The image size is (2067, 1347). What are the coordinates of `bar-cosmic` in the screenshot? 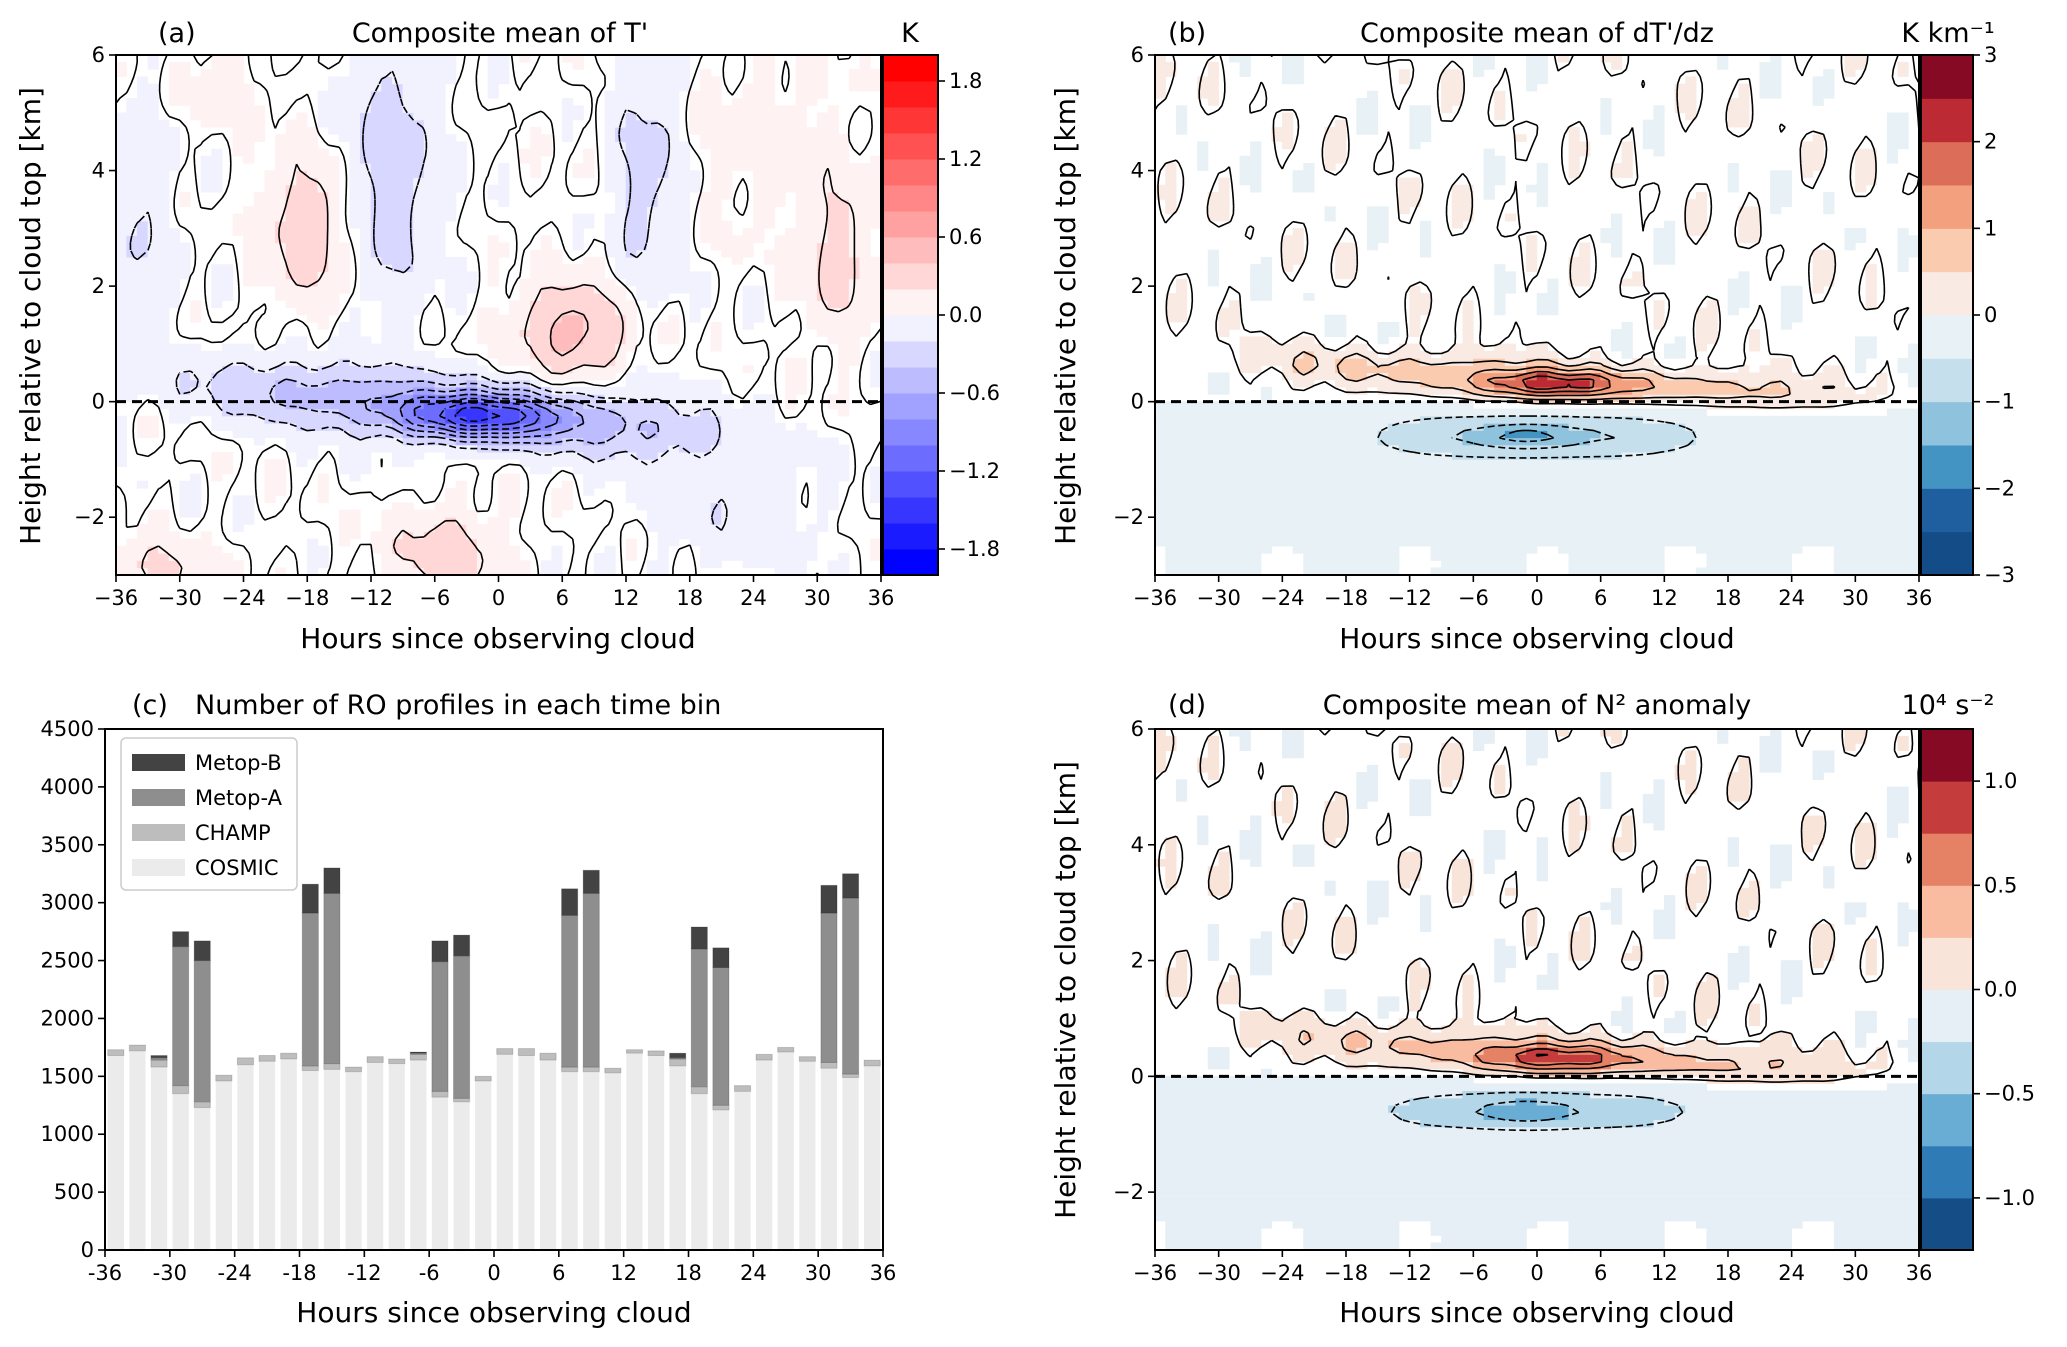 It's located at (829, 1159).